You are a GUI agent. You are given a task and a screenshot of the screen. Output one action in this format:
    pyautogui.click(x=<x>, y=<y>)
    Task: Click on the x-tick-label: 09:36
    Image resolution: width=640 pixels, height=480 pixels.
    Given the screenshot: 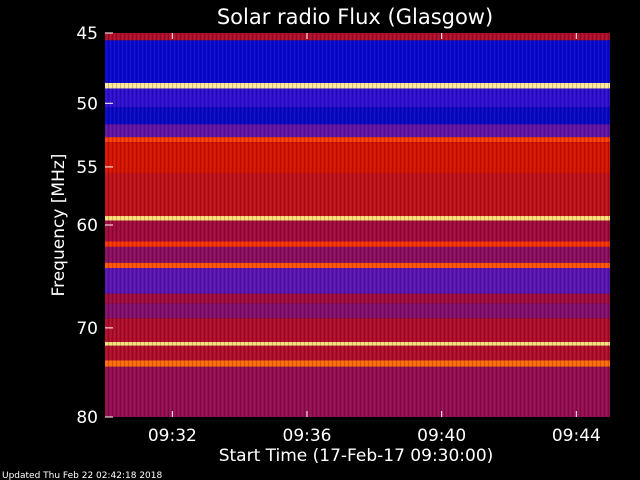 What is the action you would take?
    pyautogui.click(x=307, y=436)
    